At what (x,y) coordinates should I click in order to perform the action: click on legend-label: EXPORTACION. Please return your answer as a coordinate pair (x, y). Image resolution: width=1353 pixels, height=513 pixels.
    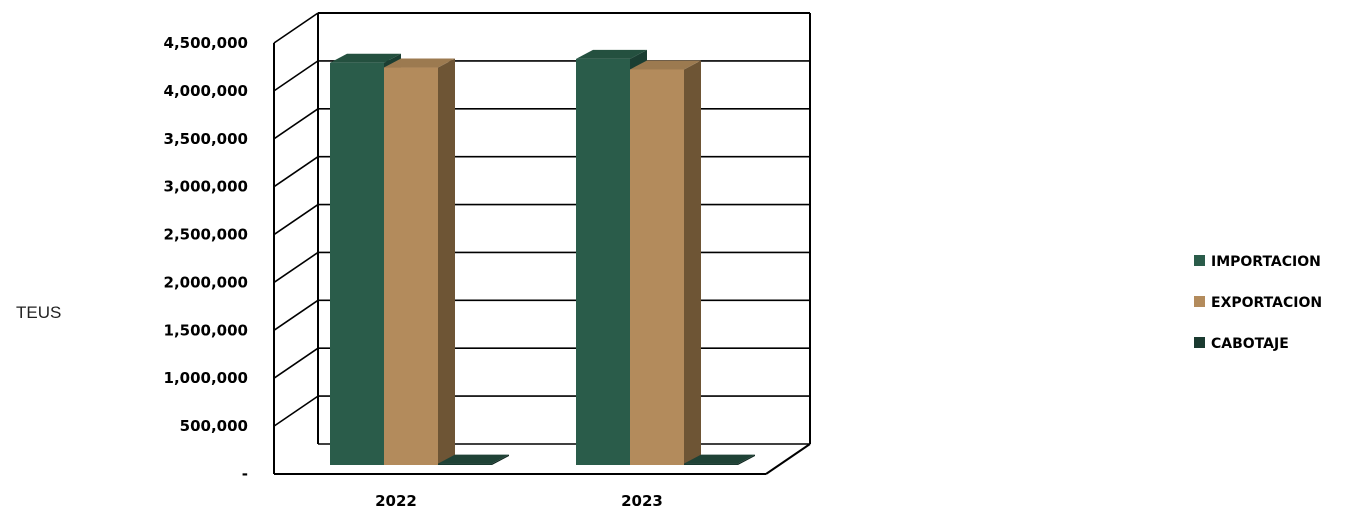
    Looking at the image, I should click on (1266, 303).